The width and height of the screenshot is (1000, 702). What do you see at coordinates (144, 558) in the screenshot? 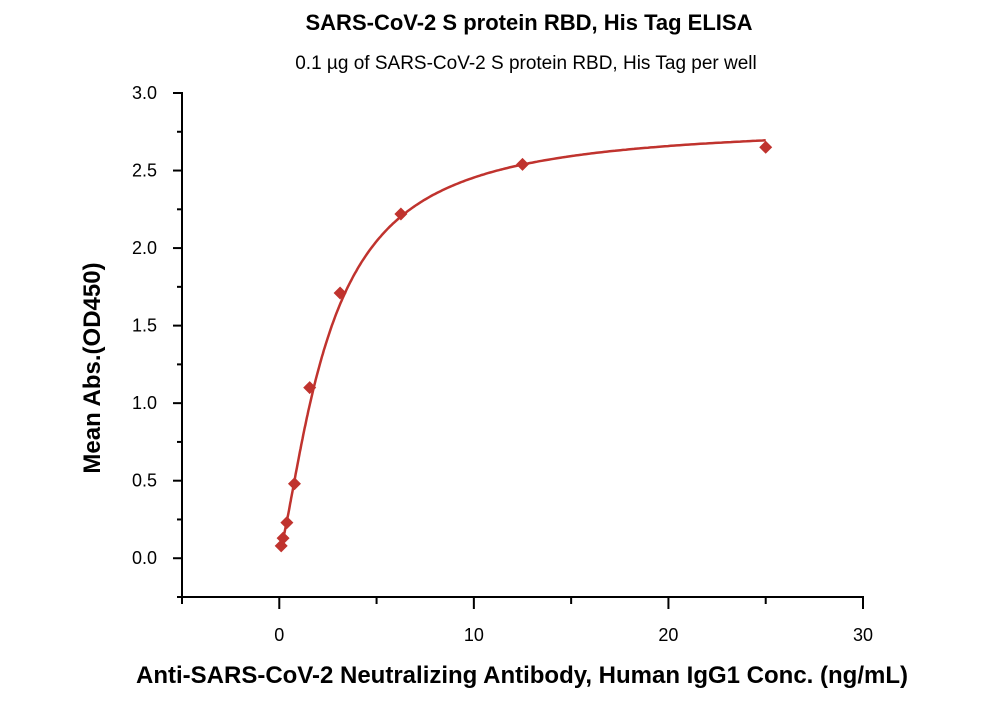
I see `y-tick-label: 0.0` at bounding box center [144, 558].